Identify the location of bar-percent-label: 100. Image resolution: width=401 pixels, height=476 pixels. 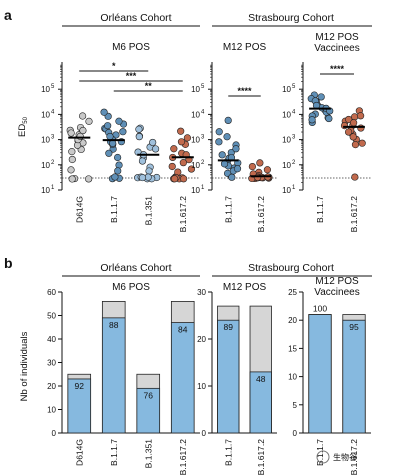
(320, 309).